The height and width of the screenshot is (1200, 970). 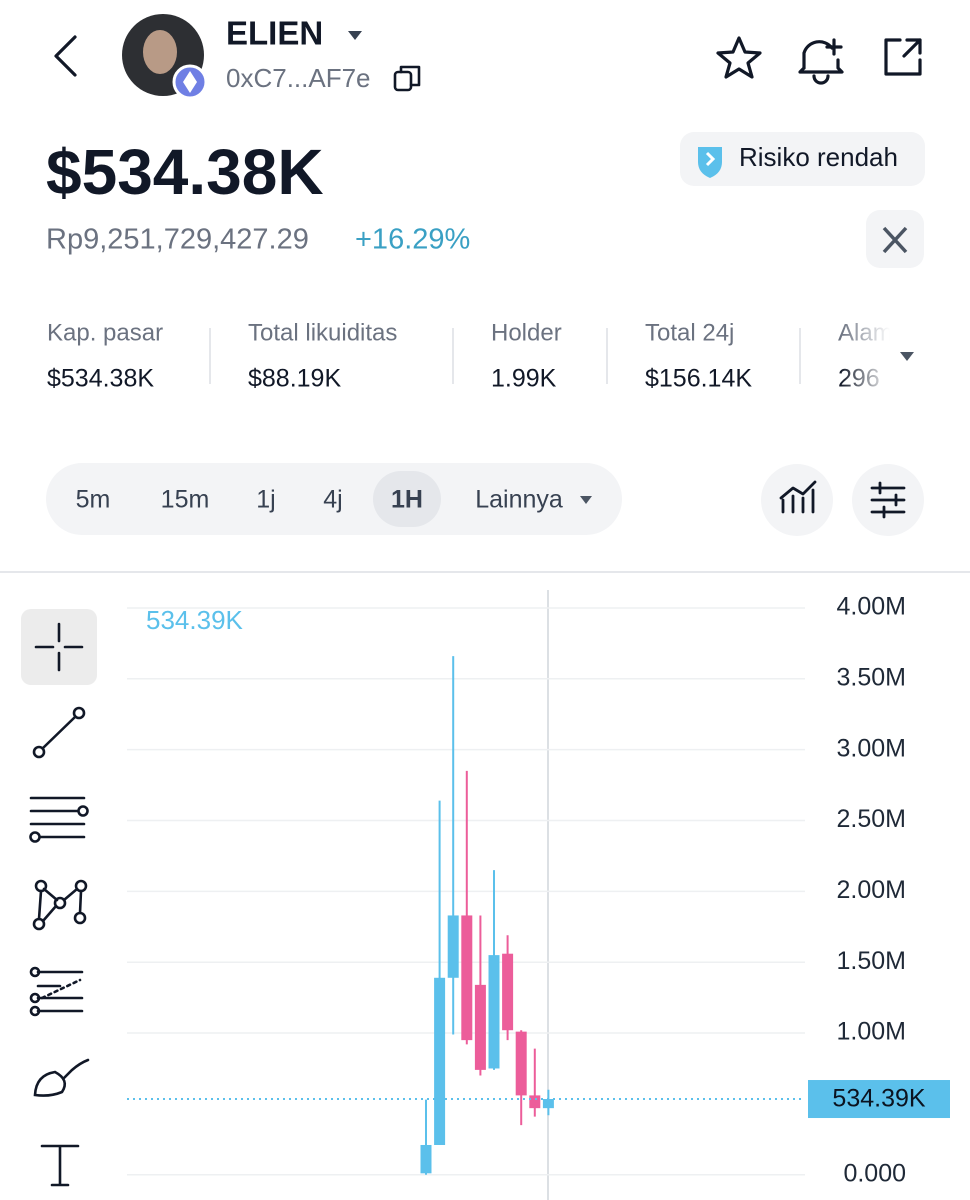 I want to click on timeframe-active, so click(x=407, y=499).